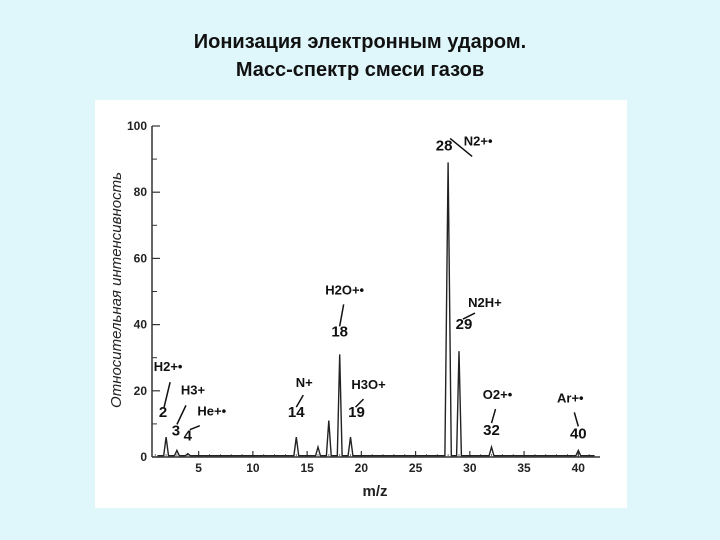 The height and width of the screenshot is (540, 720). What do you see at coordinates (360, 70) in the screenshot?
I see `title-line-2: Масс-спектр смеси газов` at bounding box center [360, 70].